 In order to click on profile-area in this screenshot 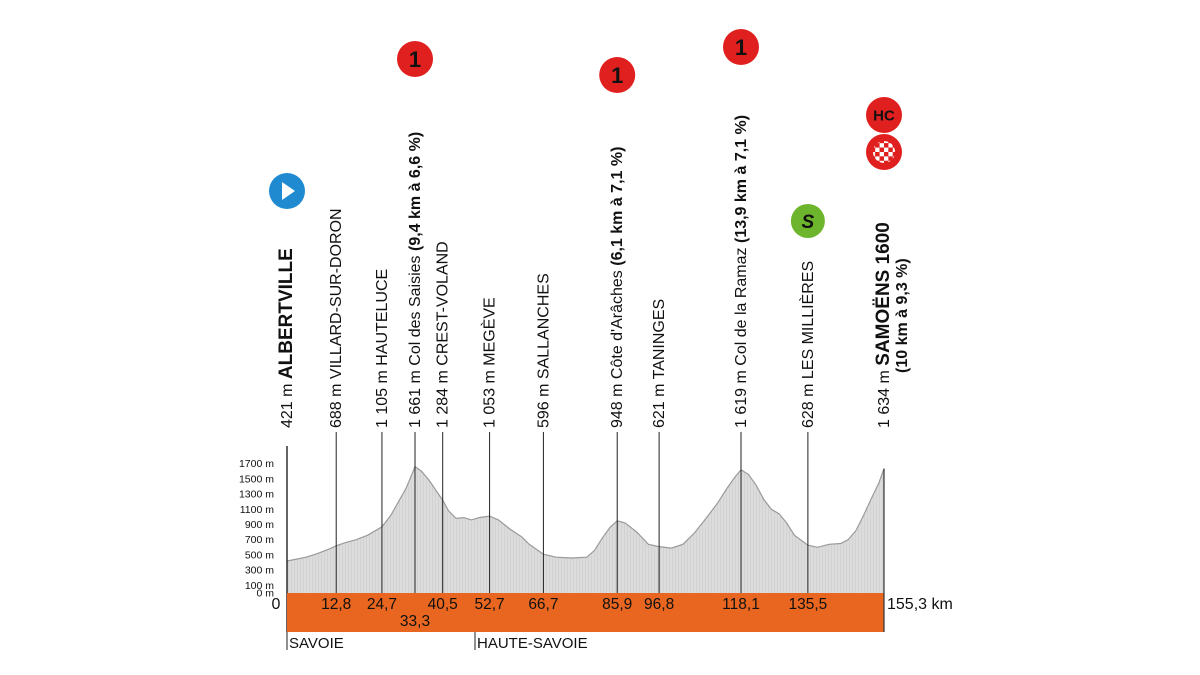, I will do `click(585, 529)`.